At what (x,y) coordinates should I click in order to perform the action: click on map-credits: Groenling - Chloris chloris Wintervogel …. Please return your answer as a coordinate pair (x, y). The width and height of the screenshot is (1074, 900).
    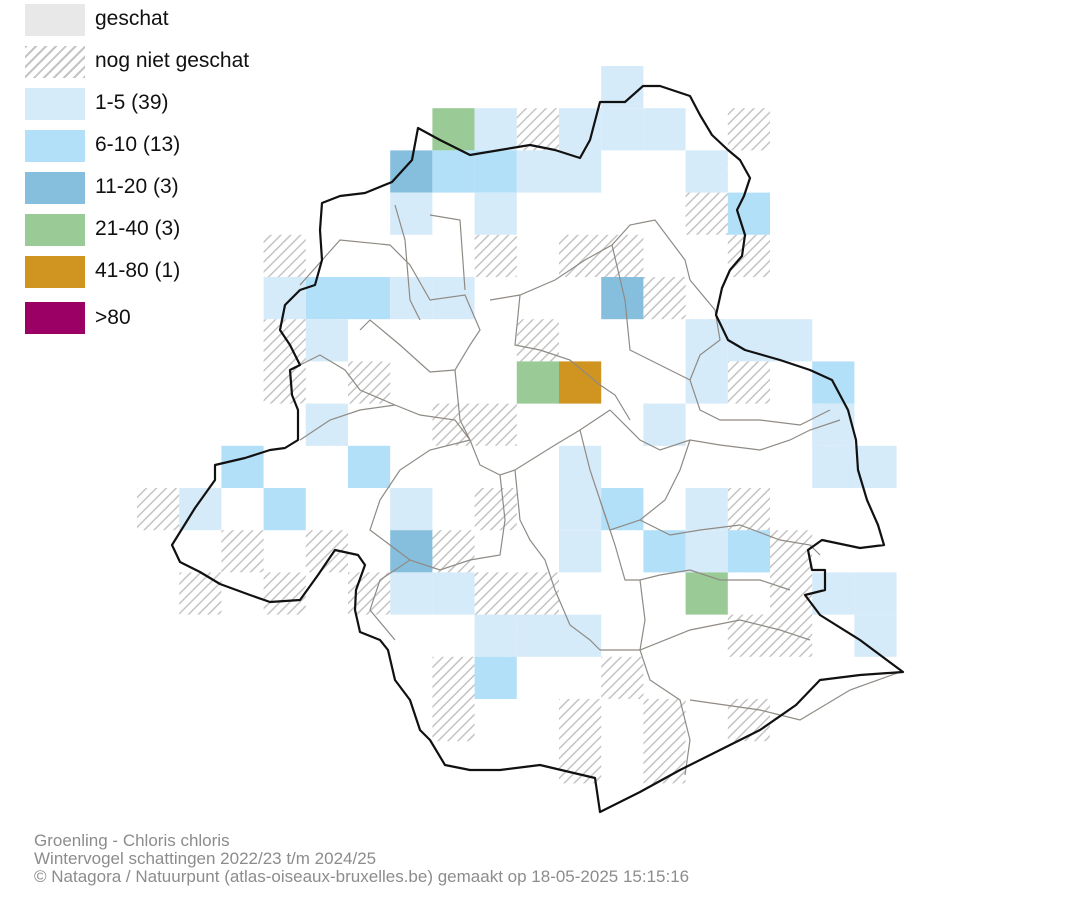
    Looking at the image, I should click on (361, 859).